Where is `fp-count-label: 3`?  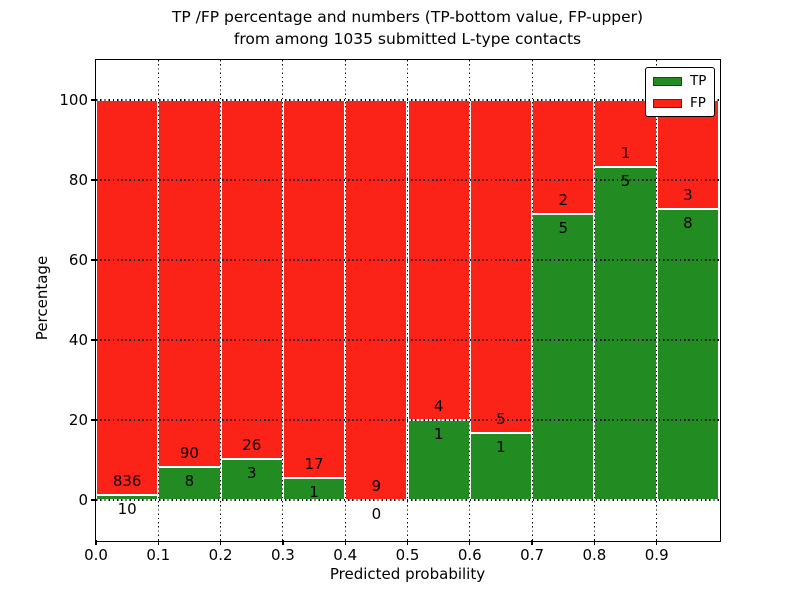 fp-count-label: 3 is located at coordinates (688, 195).